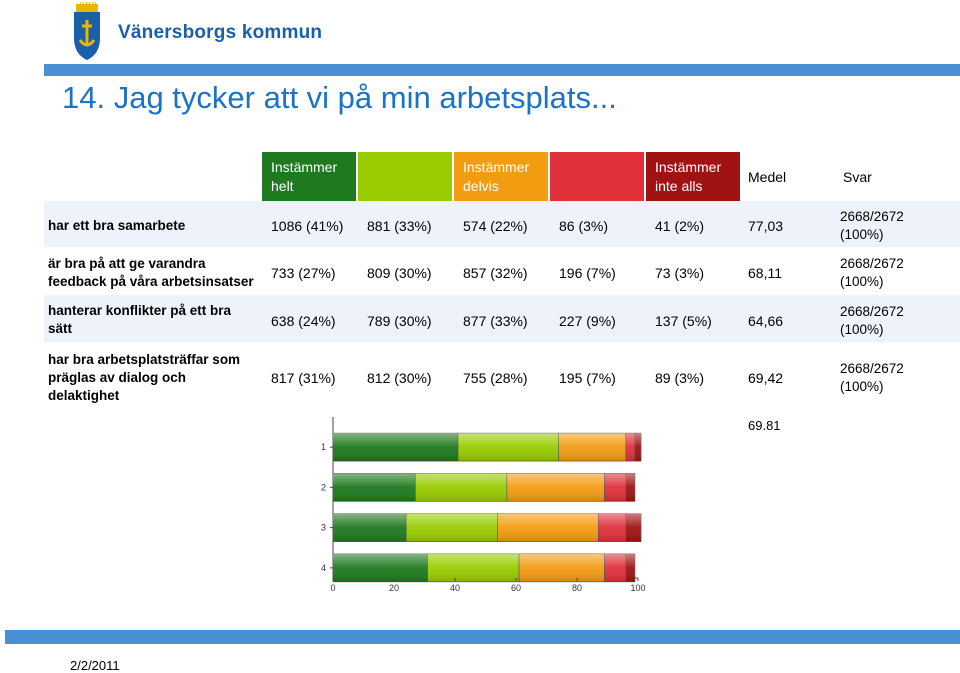 The height and width of the screenshot is (673, 960). What do you see at coordinates (307, 226) in the screenshot?
I see `row-1-instammer-helt: 1086 (41%)` at bounding box center [307, 226].